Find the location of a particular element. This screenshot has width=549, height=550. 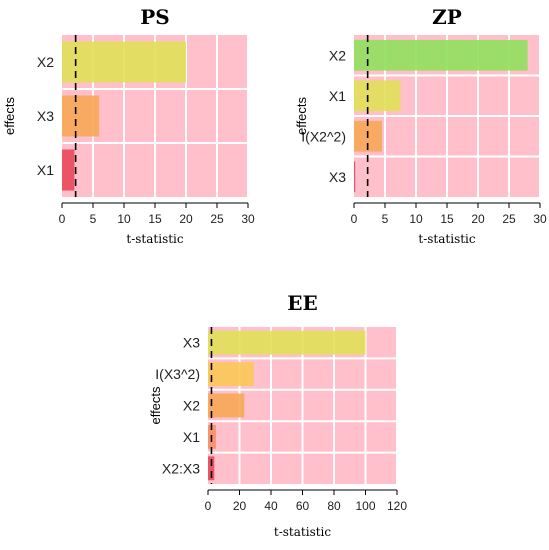

chart-3-tick-label-5: 100 is located at coordinates (365, 506).